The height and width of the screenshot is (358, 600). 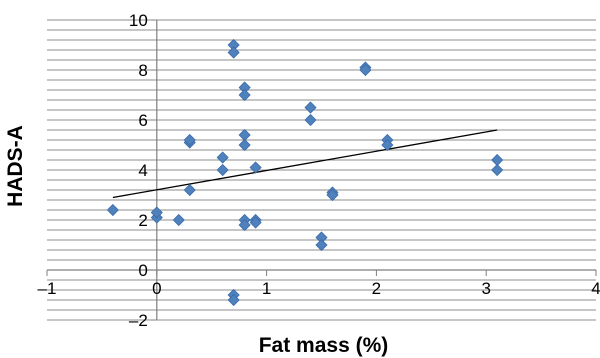 What do you see at coordinates (138, 20) in the screenshot?
I see `y-tick-label: 10` at bounding box center [138, 20].